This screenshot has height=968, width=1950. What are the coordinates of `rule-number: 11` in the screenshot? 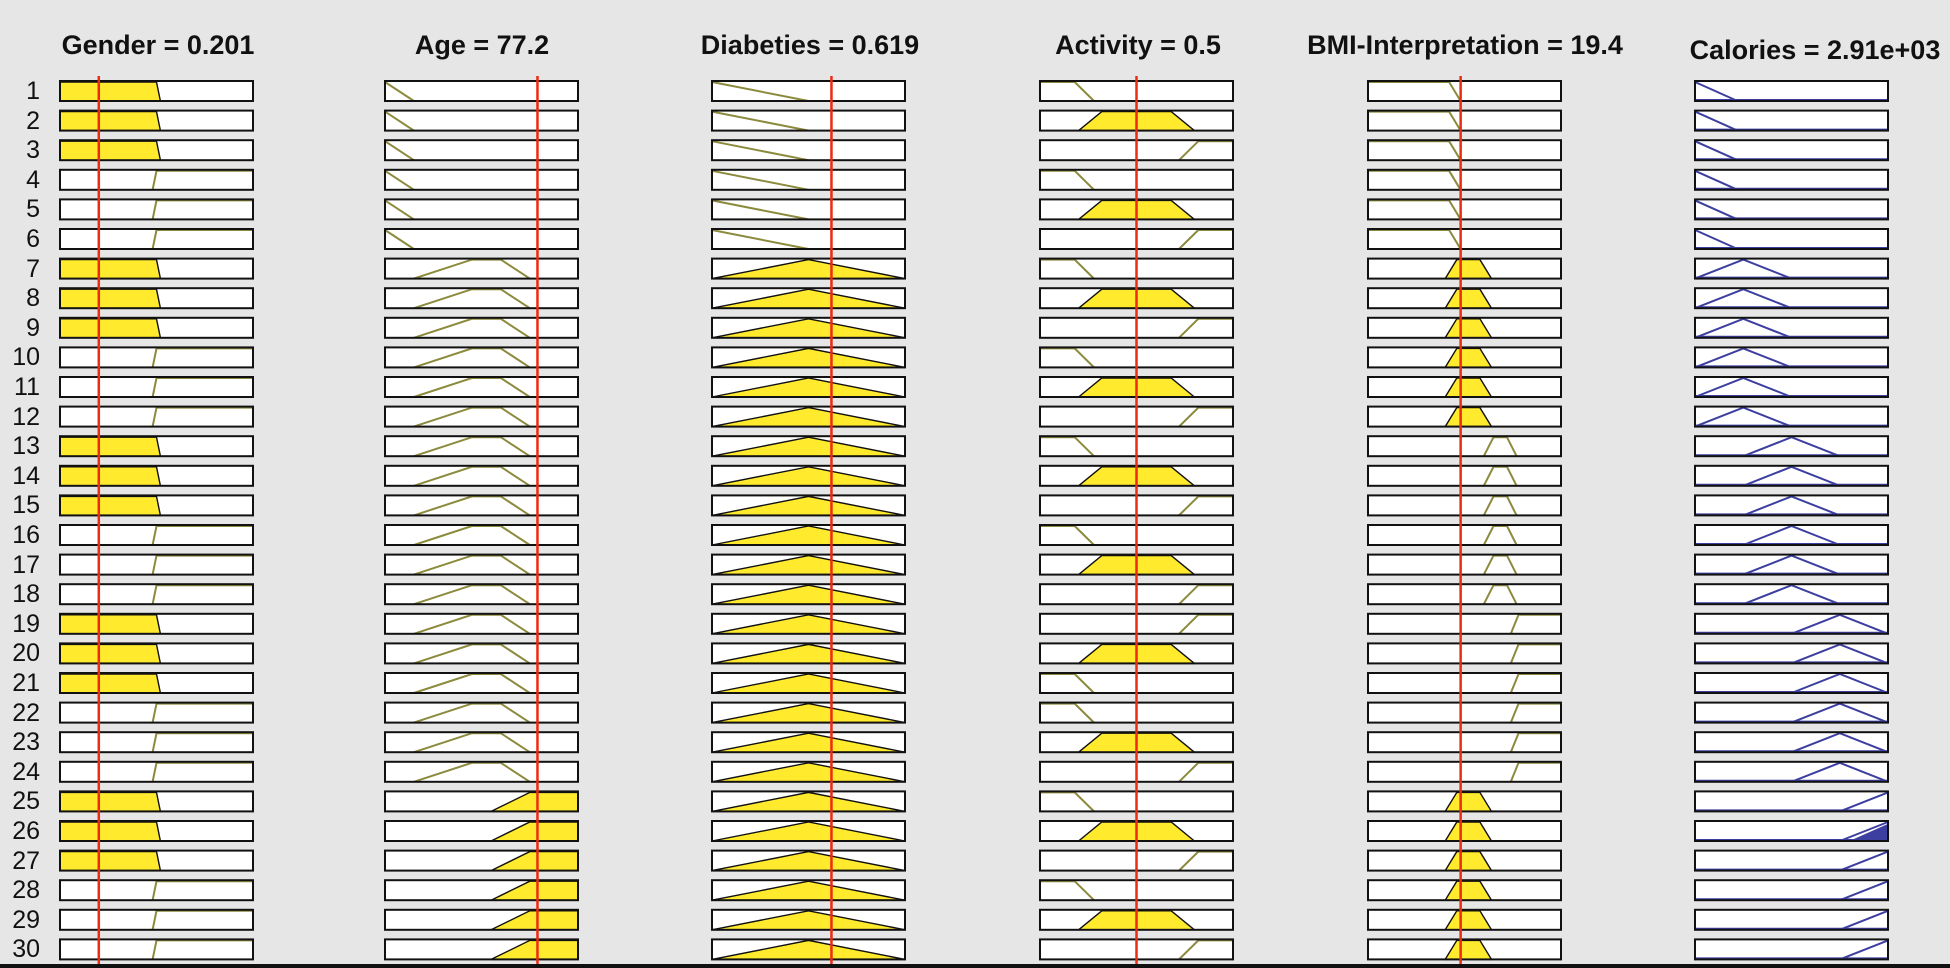 It's located at (27, 387).